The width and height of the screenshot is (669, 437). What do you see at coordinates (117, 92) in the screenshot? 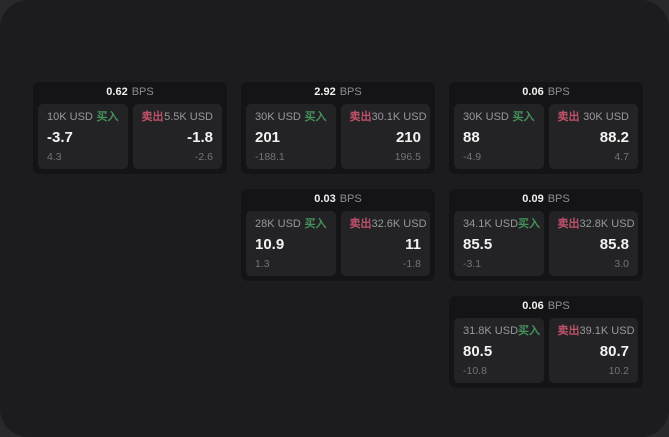
I see `spread-value: 0.62` at bounding box center [117, 92].